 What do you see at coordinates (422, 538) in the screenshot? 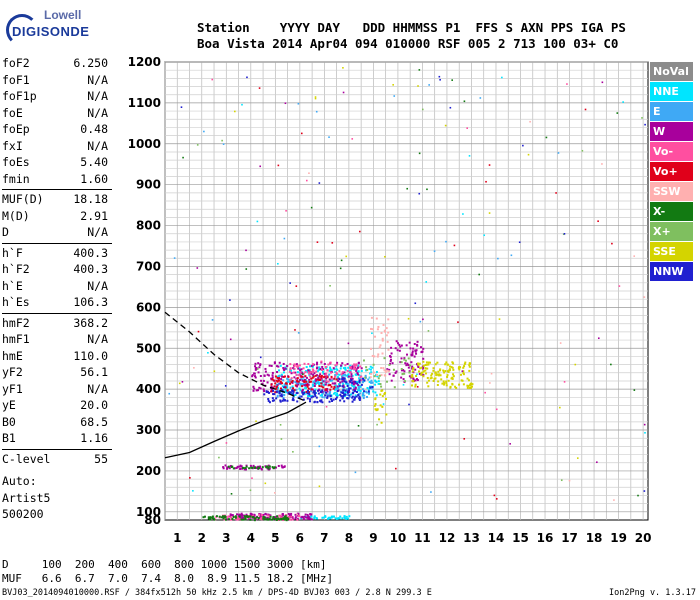
I see `x-tick-label: 11` at bounding box center [422, 538].